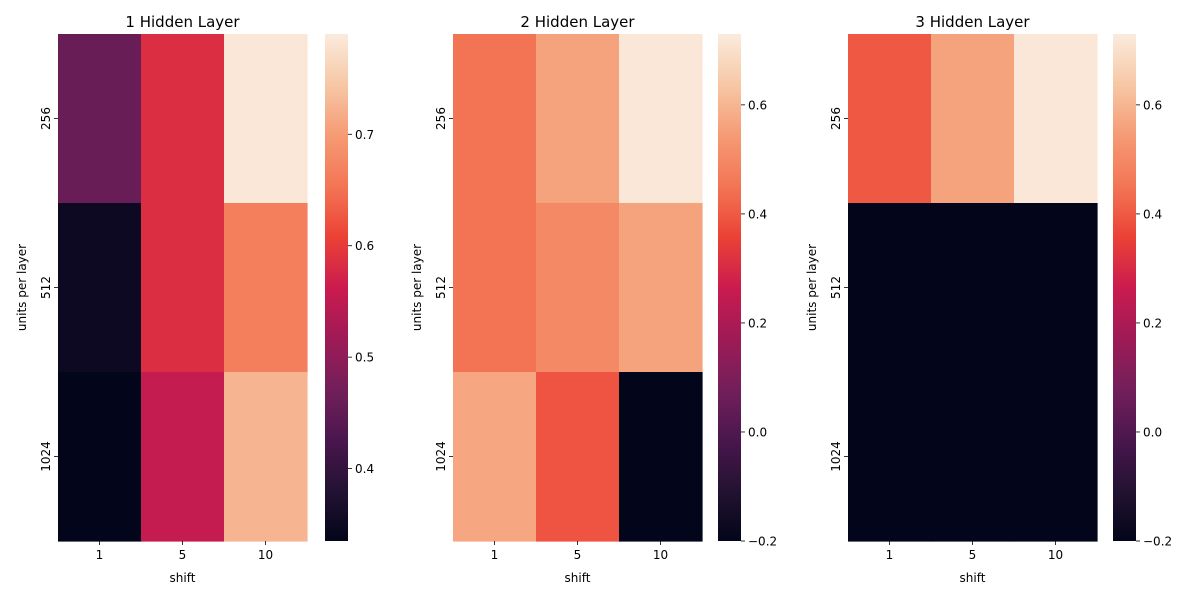 The height and width of the screenshot is (600, 1200). What do you see at coordinates (972, 22) in the screenshot?
I see `chart-title: 3 Hidden Layer` at bounding box center [972, 22].